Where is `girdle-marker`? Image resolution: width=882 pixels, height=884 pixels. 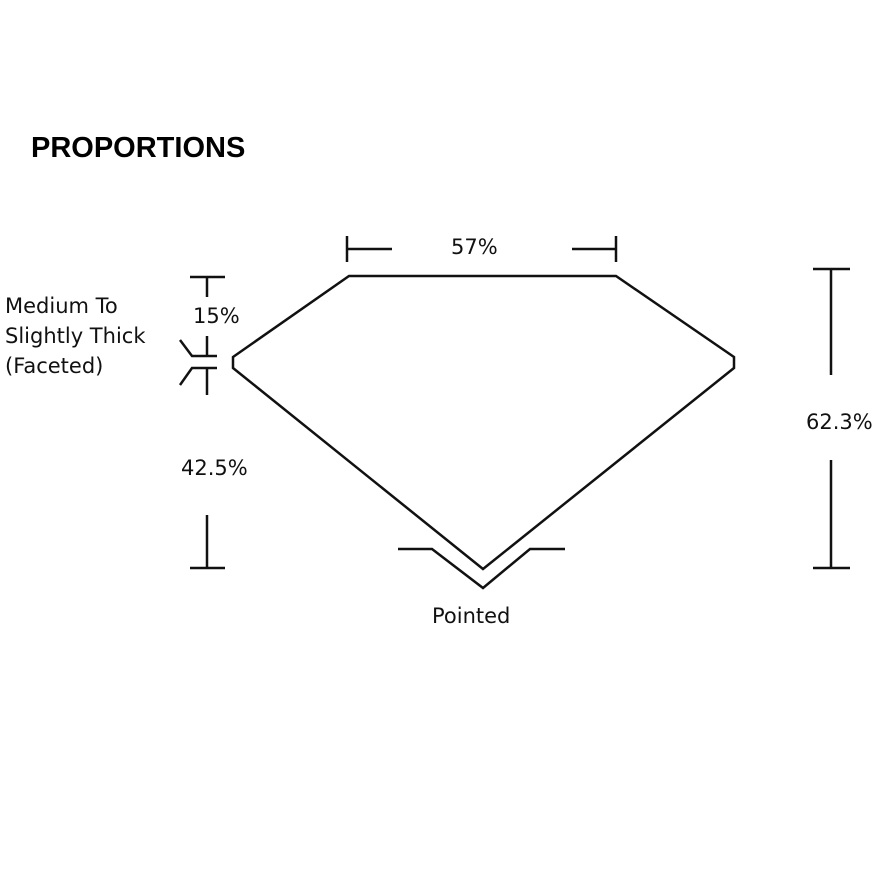
girdle-marker is located at coordinates (197, 365).